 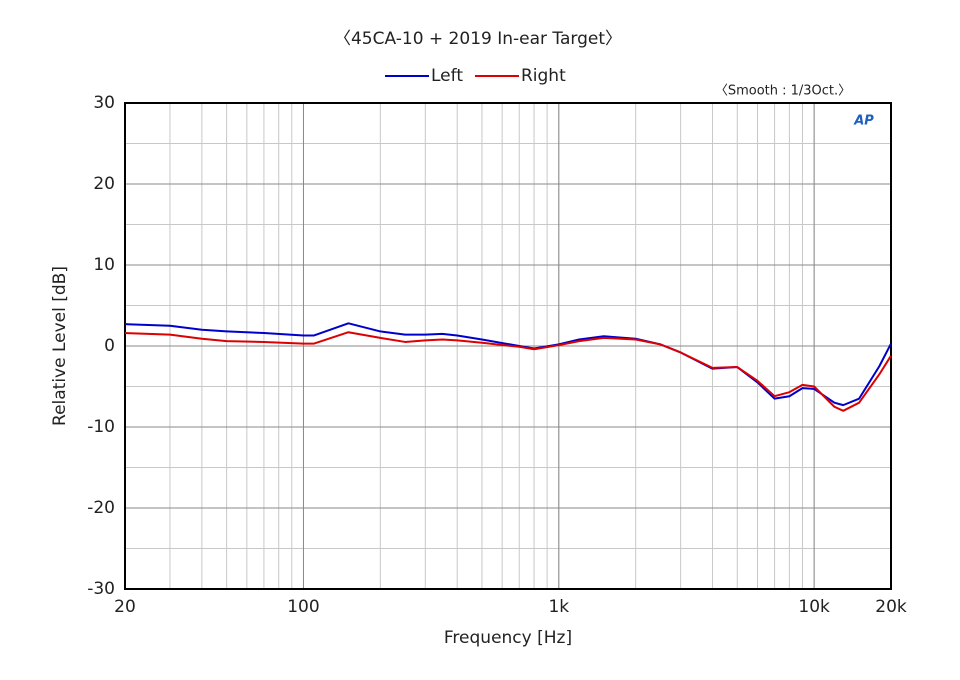 I want to click on y-tick-label: 10, so click(x=104, y=265).